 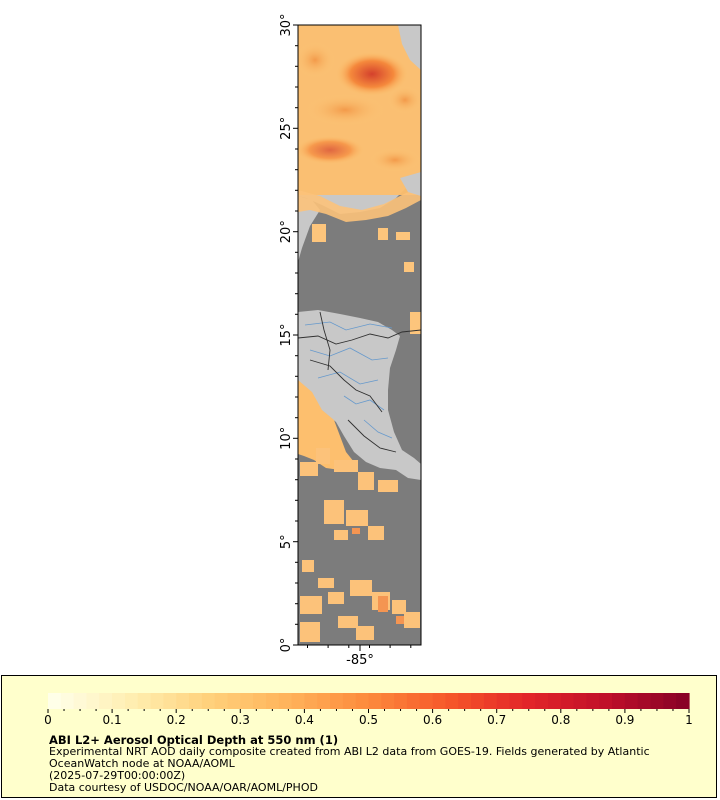 I want to click on rivers, so click(x=348, y=380).